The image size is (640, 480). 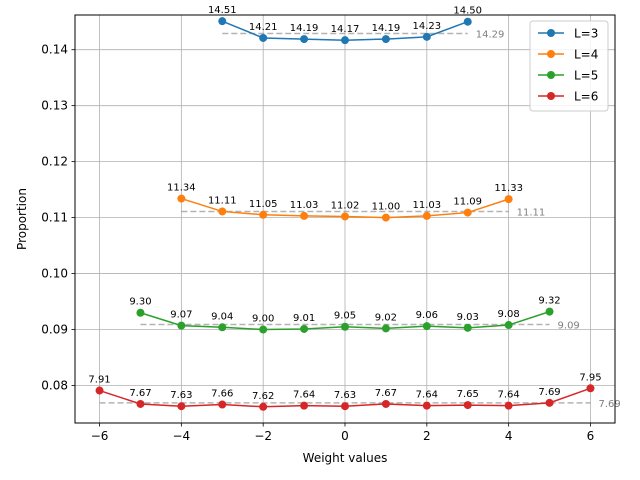 What do you see at coordinates (345, 458) in the screenshot?
I see `x-axis-label: Weight values` at bounding box center [345, 458].